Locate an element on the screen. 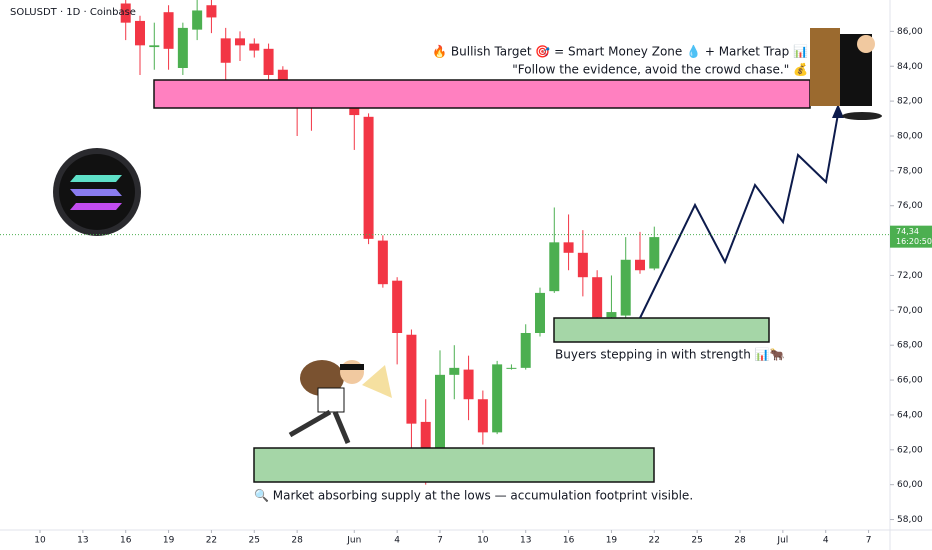  symbol-title: SOLUSDT · 1D · Coinbase is located at coordinates (73, 12).